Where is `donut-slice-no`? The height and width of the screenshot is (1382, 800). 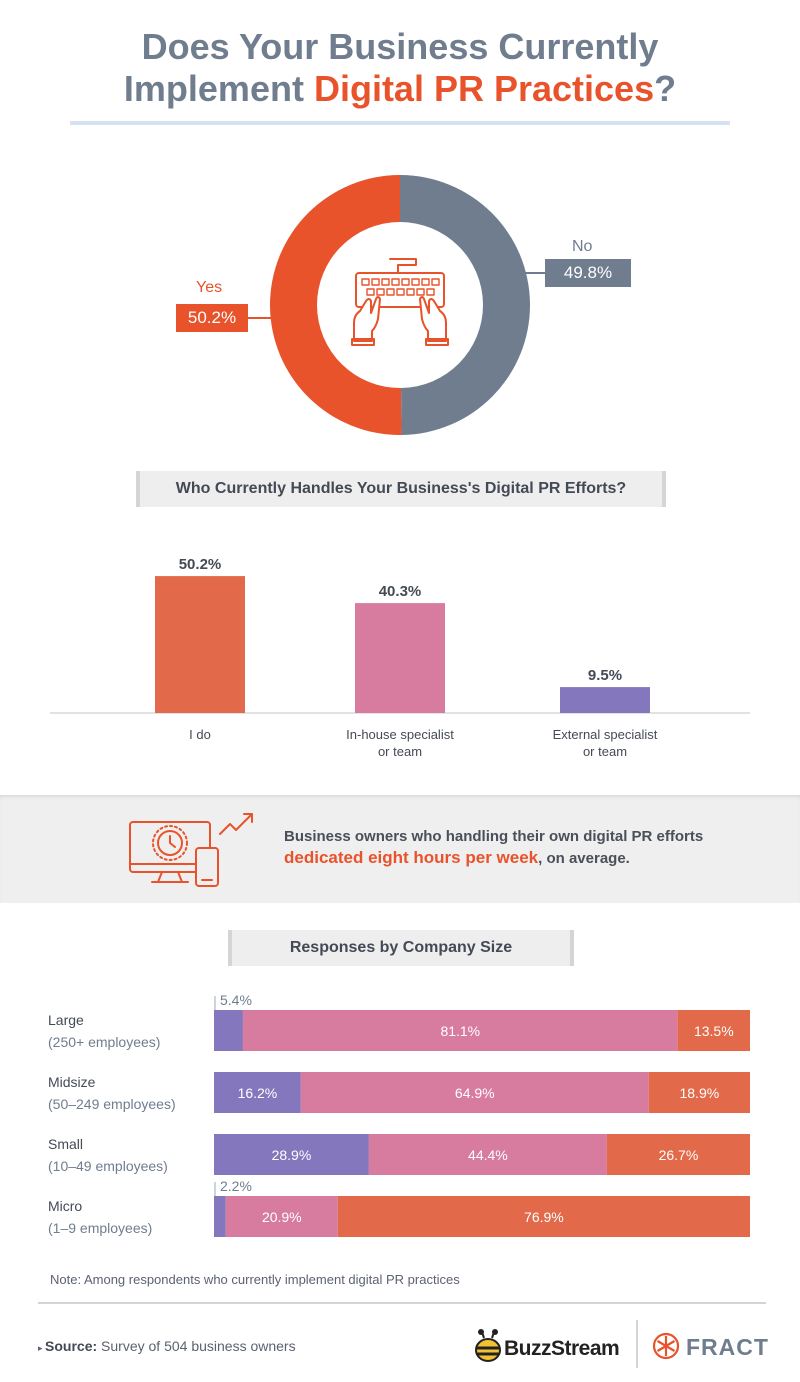 donut-slice-no is located at coordinates (465, 305).